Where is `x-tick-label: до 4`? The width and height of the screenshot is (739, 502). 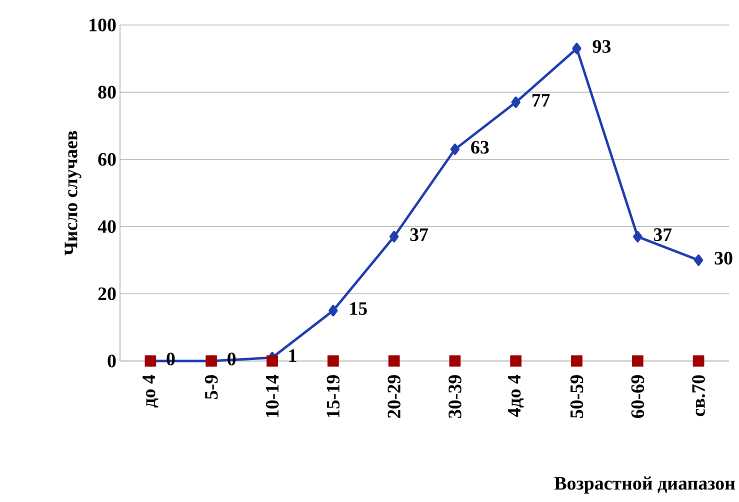 x-tick-label: до 4 is located at coordinates (150, 391).